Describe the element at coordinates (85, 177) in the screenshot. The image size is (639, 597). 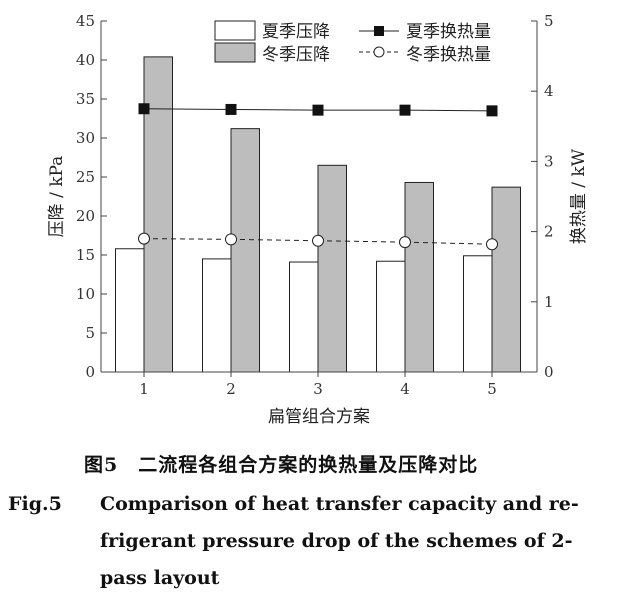
I see `left-tick-label: 25` at that location.